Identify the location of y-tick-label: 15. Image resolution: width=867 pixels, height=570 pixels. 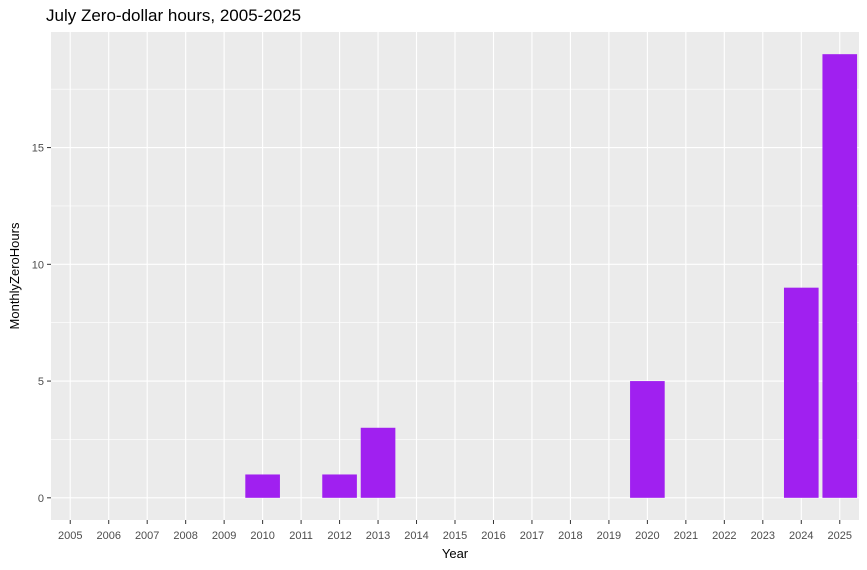
(38, 149).